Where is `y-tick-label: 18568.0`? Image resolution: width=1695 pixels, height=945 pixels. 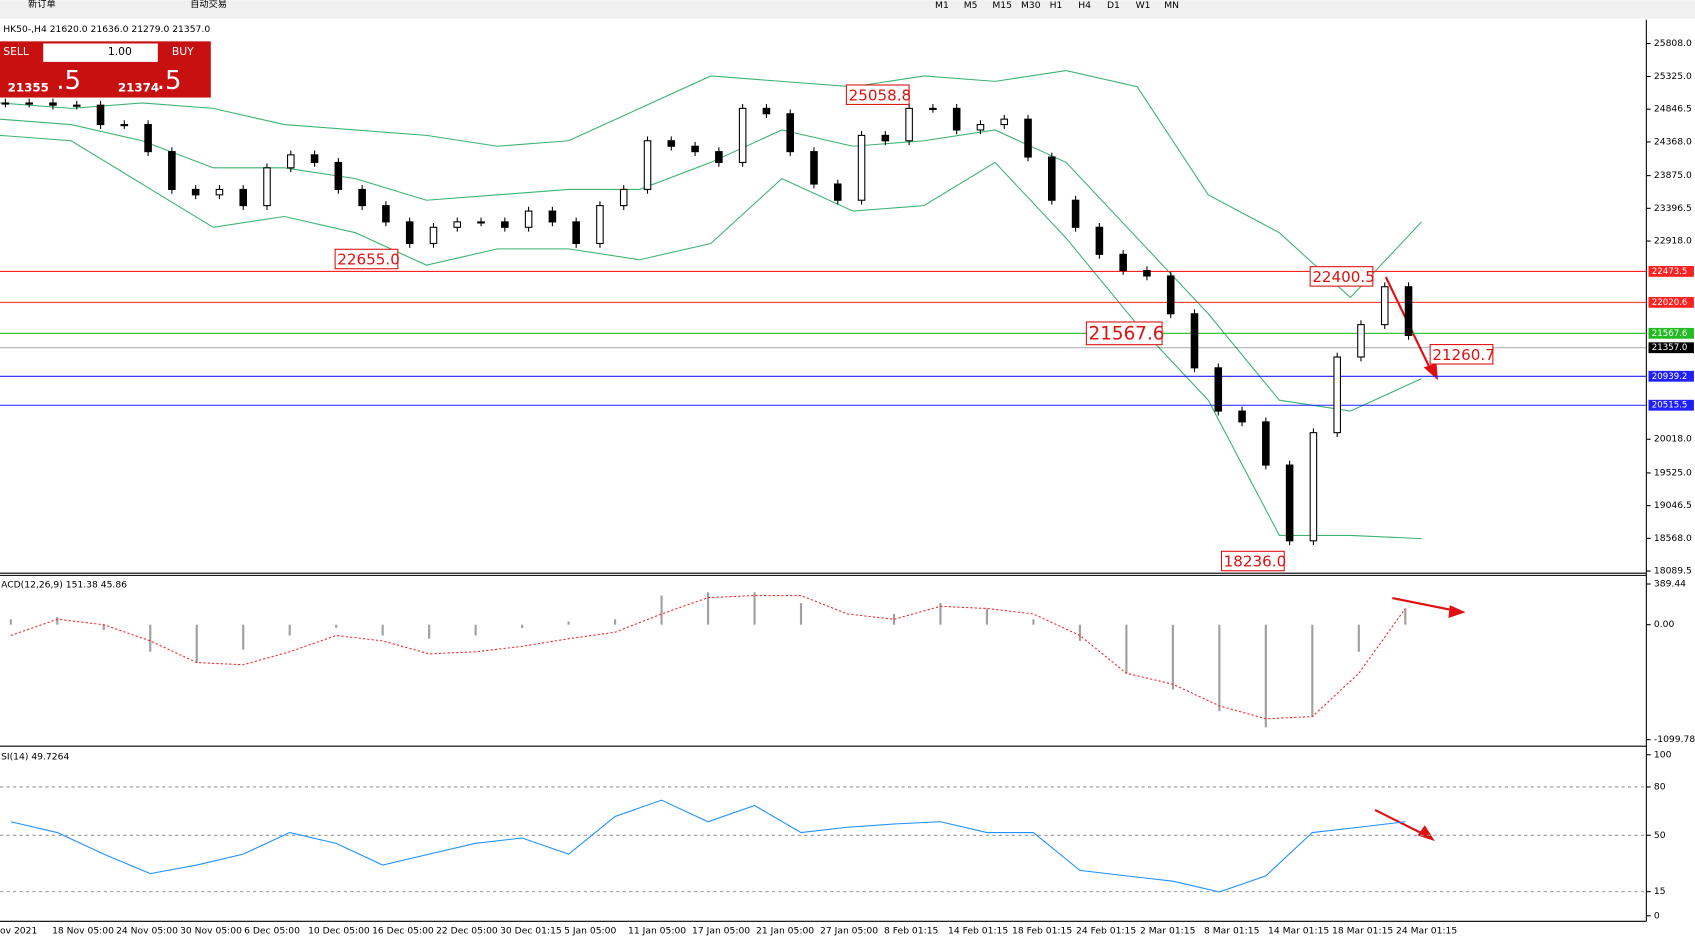
y-tick-label: 18568.0 is located at coordinates (1673, 538).